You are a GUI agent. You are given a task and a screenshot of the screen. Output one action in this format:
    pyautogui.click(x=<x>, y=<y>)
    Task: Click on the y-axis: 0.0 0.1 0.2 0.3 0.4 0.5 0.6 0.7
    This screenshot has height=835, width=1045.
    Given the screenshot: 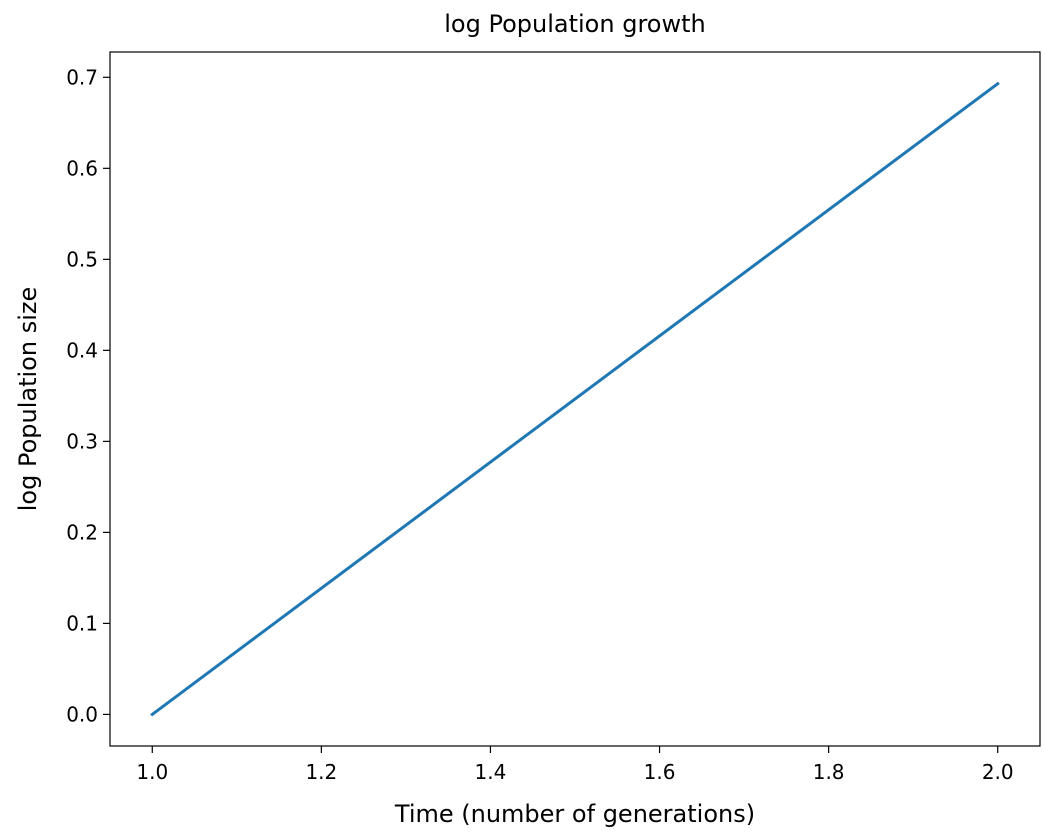 What is the action you would take?
    pyautogui.click(x=88, y=395)
    